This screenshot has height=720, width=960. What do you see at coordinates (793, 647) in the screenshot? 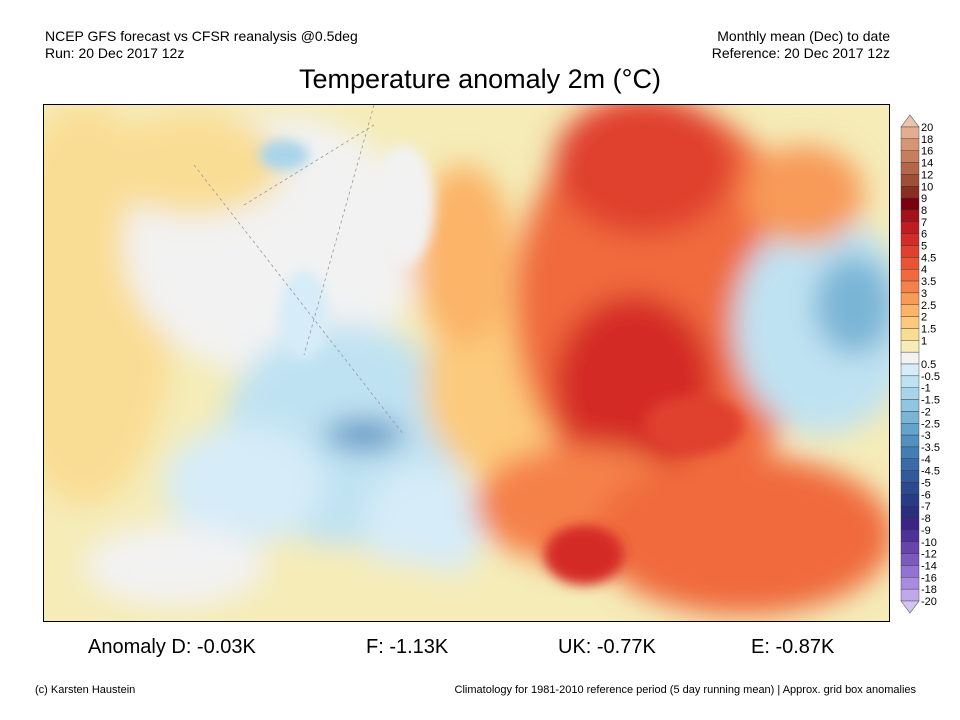
I see `anomaly-spain: E: -0.87K` at bounding box center [793, 647].